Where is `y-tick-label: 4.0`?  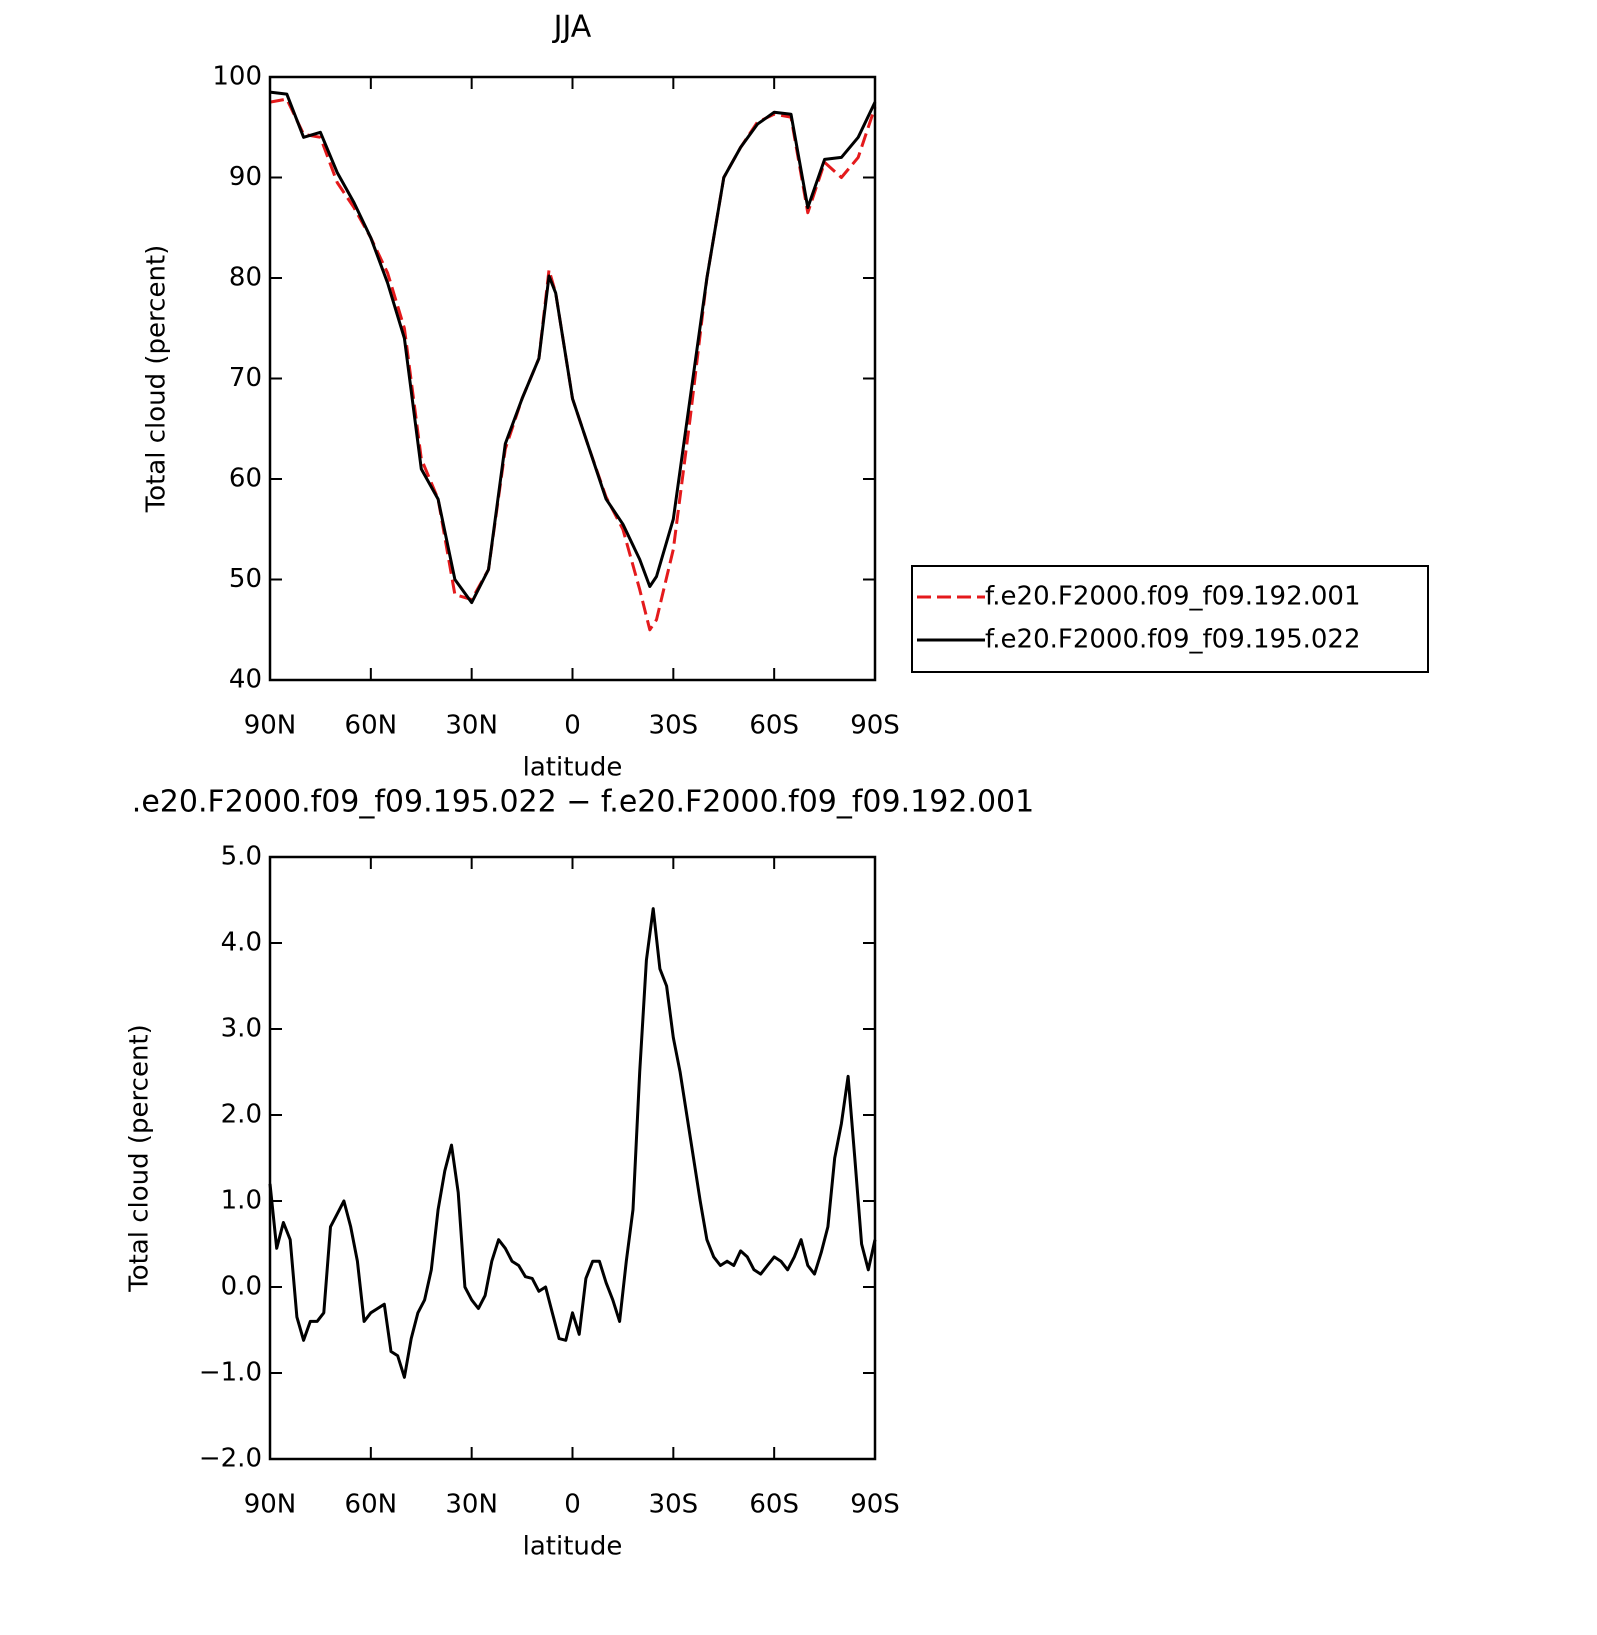 y-tick-label: 4.0 is located at coordinates (241, 943).